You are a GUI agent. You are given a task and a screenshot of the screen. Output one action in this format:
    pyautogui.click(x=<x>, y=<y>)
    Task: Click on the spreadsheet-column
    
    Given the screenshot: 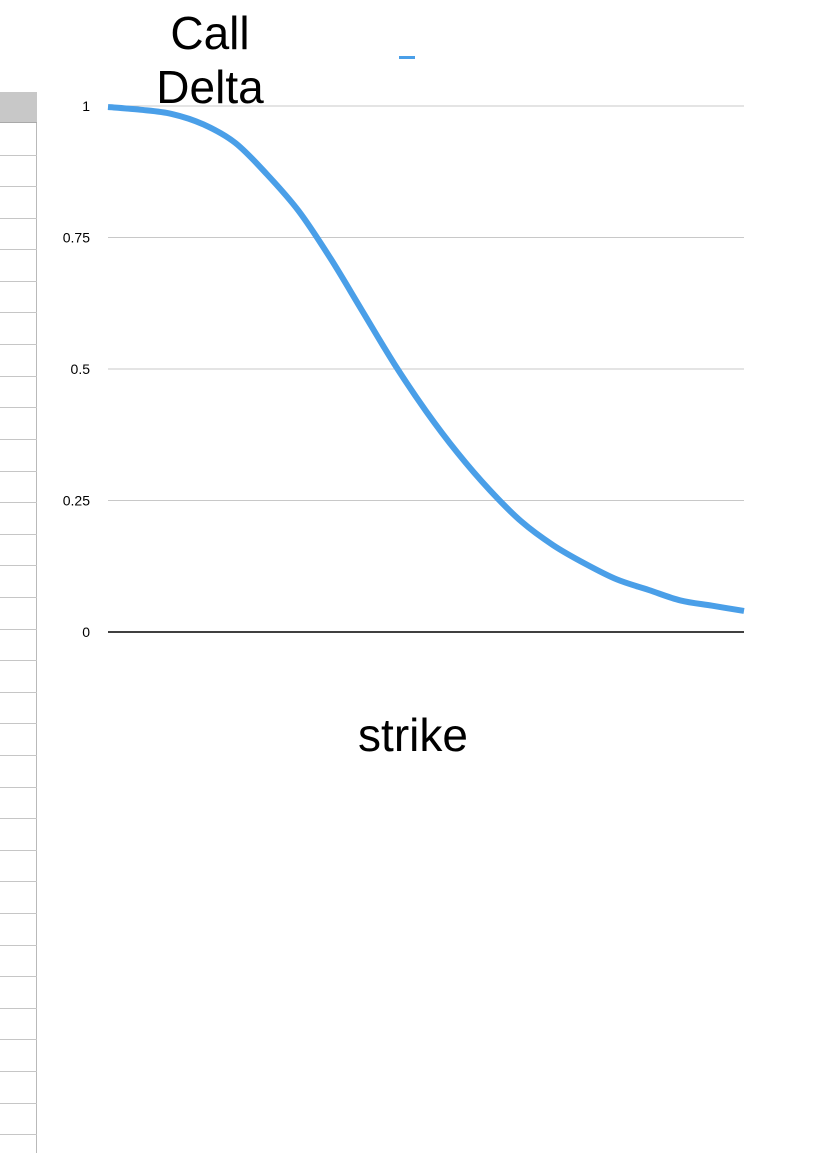 What is the action you would take?
    pyautogui.click(x=18, y=622)
    